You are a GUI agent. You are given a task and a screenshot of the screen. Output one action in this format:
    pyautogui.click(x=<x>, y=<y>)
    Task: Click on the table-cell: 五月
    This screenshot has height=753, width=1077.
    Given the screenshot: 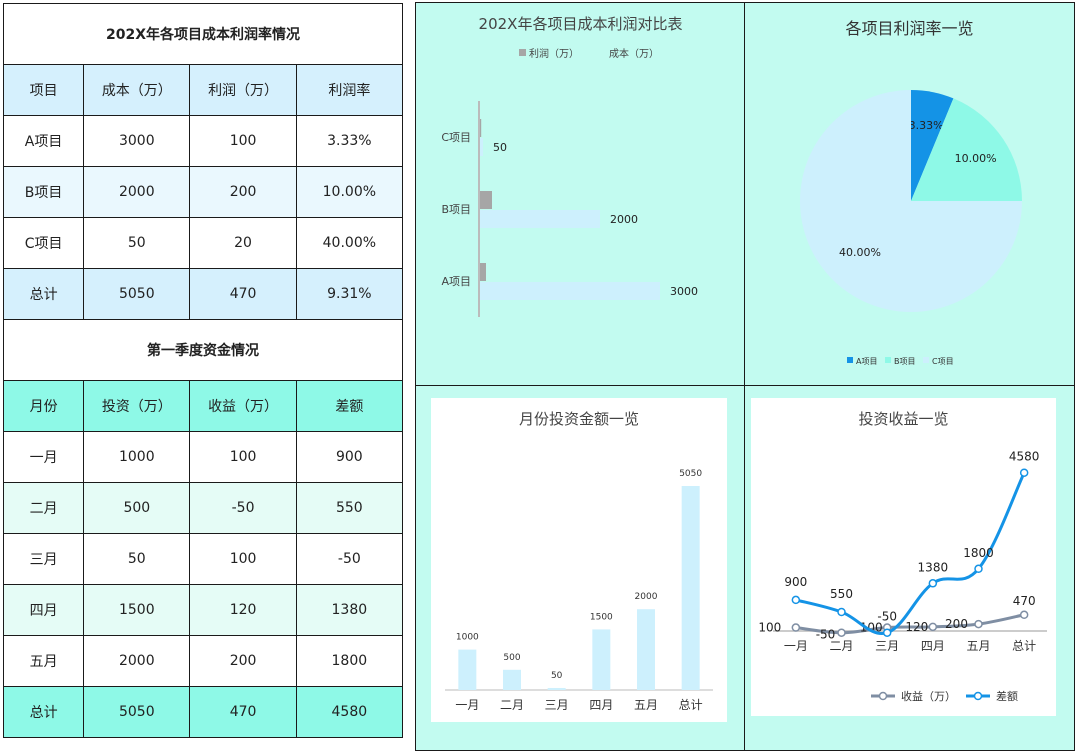 What is the action you would take?
    pyautogui.click(x=43, y=661)
    